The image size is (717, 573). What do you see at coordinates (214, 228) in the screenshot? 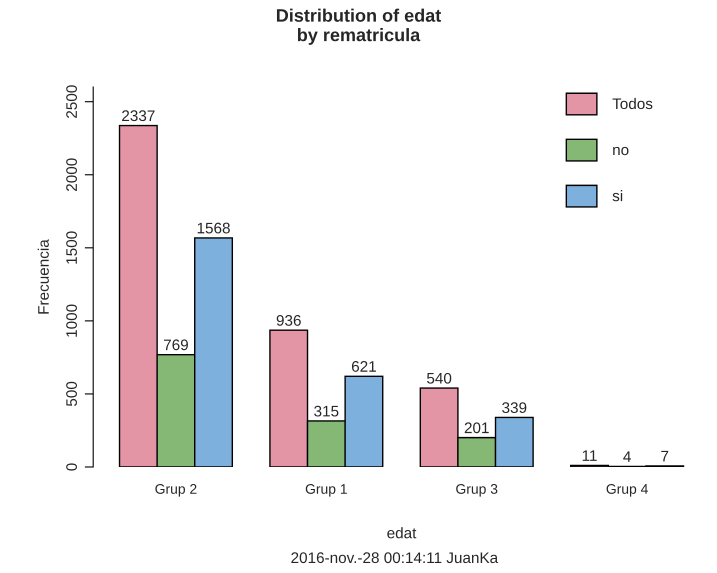
I see `data-label: 1568` at bounding box center [214, 228].